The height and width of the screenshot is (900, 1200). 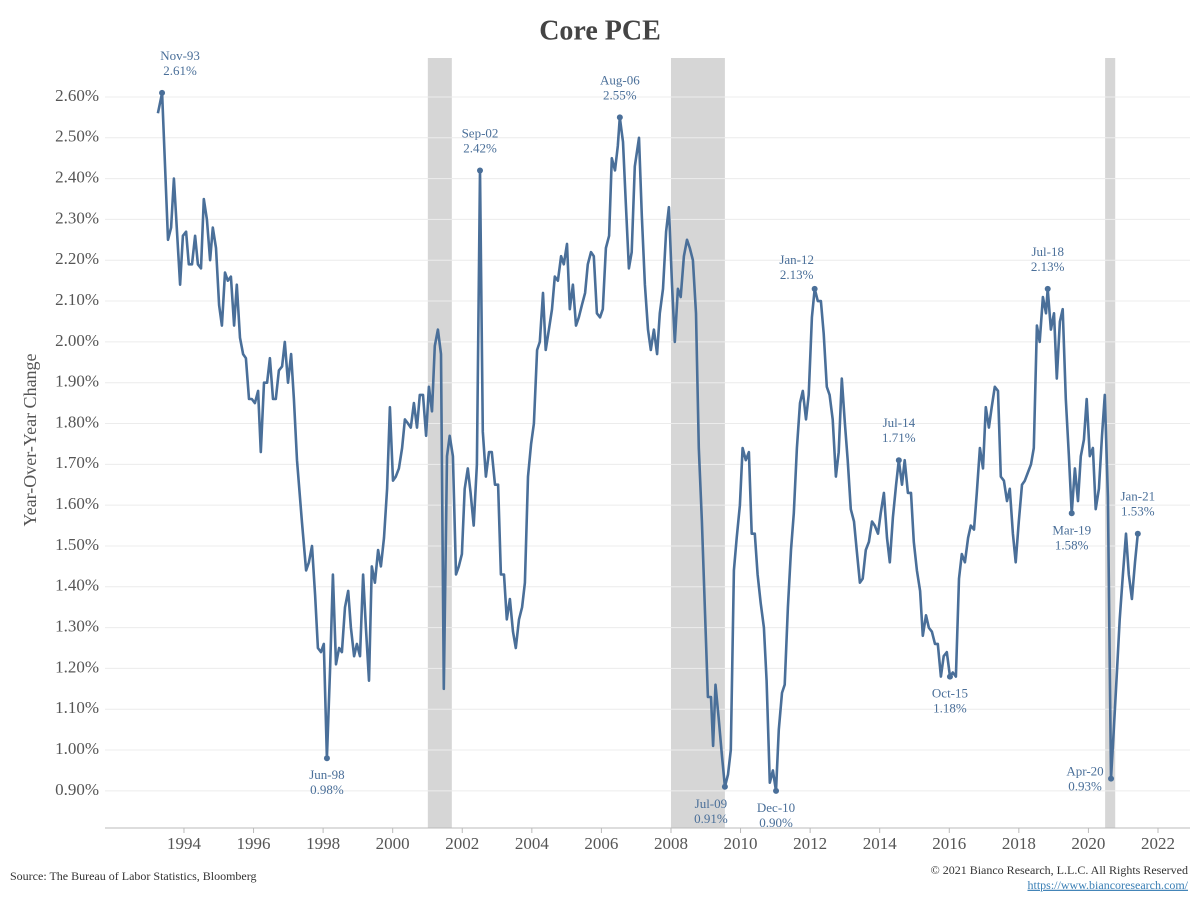 I want to click on y-tick-label: 2.20%, so click(x=77, y=258).